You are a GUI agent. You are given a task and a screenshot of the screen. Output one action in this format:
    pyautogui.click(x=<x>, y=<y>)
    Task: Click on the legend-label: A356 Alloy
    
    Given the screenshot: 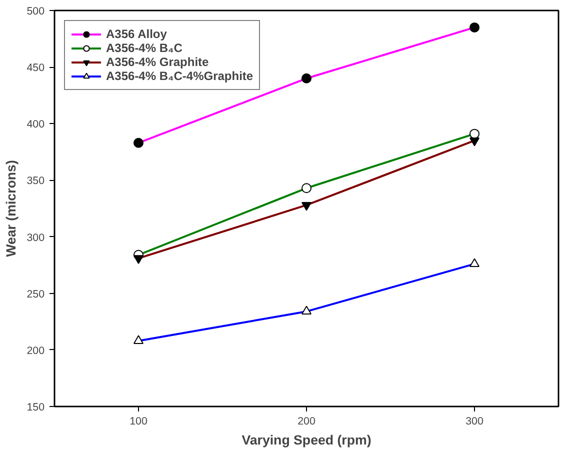 What is the action you would take?
    pyautogui.click(x=136, y=34)
    